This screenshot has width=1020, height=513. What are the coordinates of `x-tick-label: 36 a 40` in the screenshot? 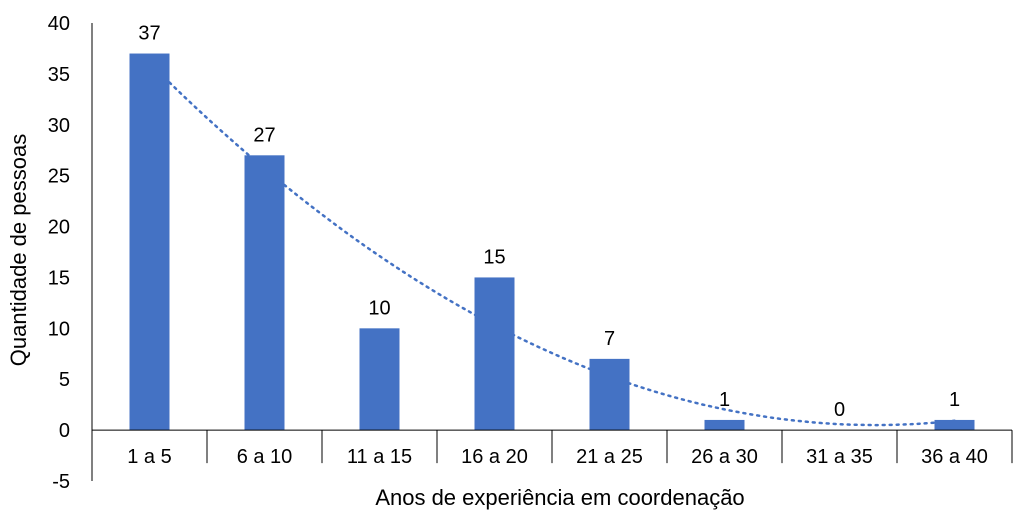 It's located at (954, 457).